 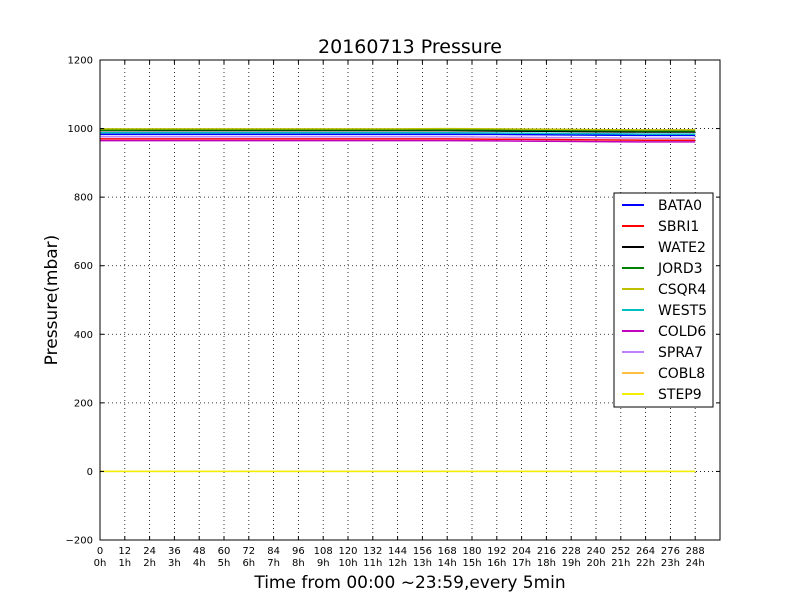 What do you see at coordinates (447, 551) in the screenshot?
I see `x-tick-label: 168` at bounding box center [447, 551].